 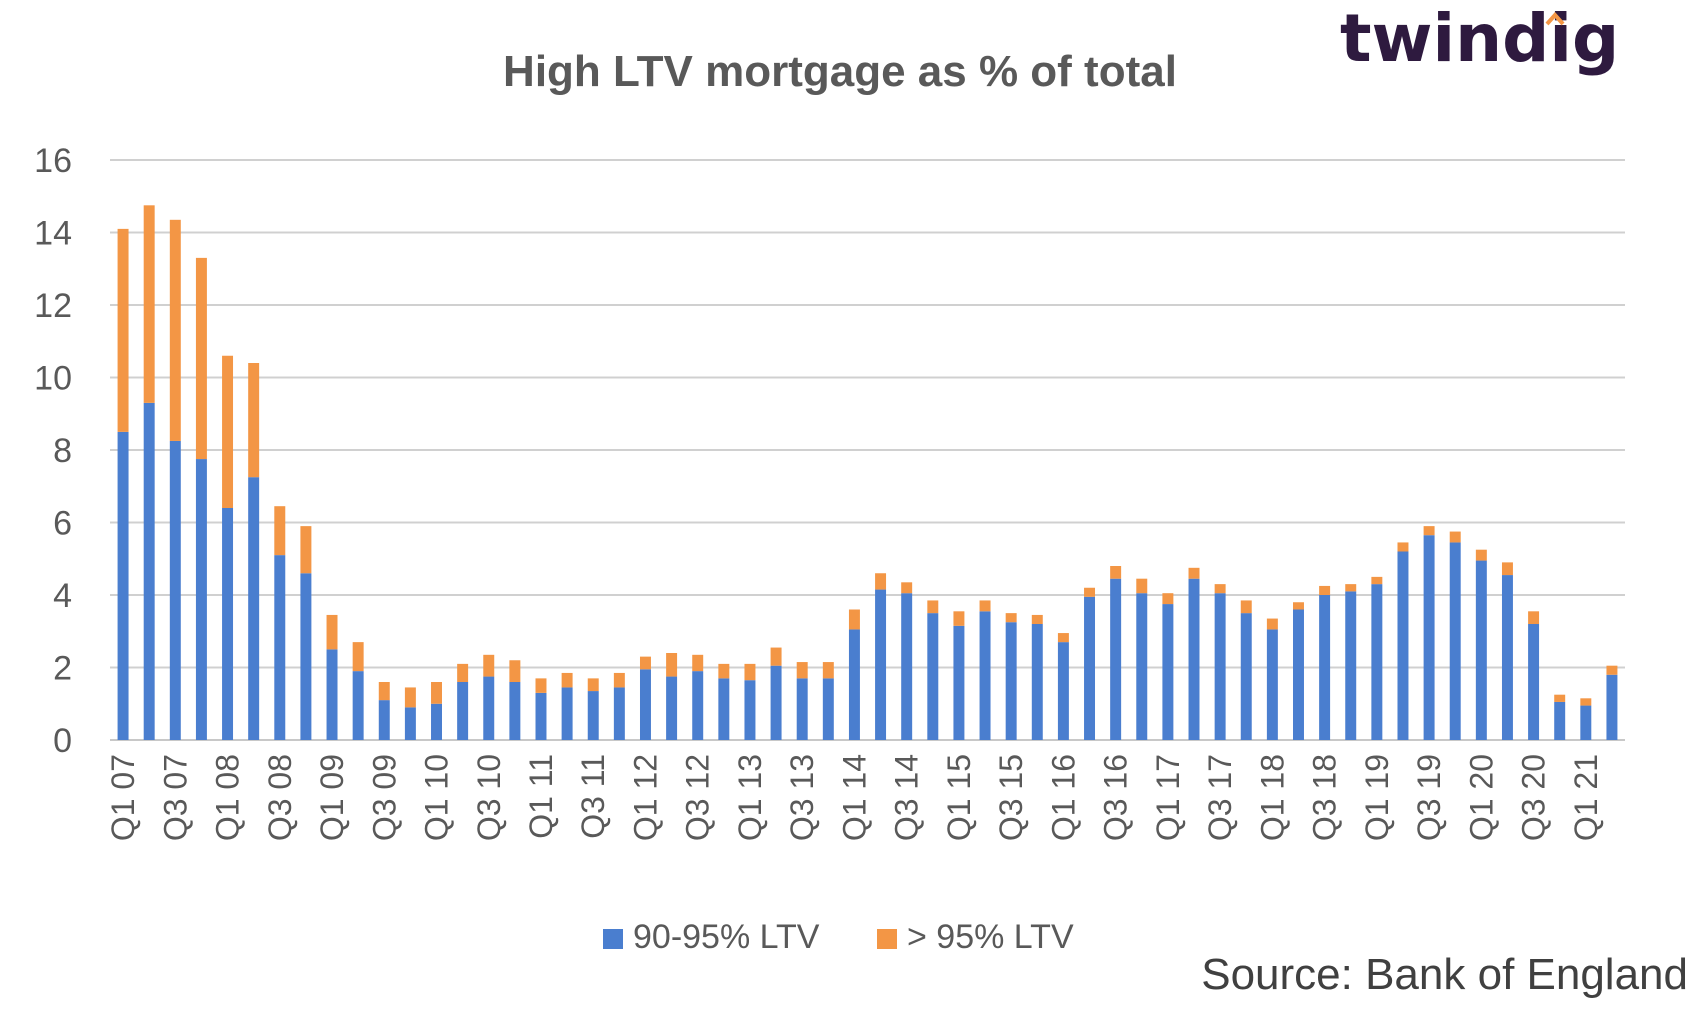 What do you see at coordinates (53, 379) in the screenshot?
I see `y-tick-label: 10` at bounding box center [53, 379].